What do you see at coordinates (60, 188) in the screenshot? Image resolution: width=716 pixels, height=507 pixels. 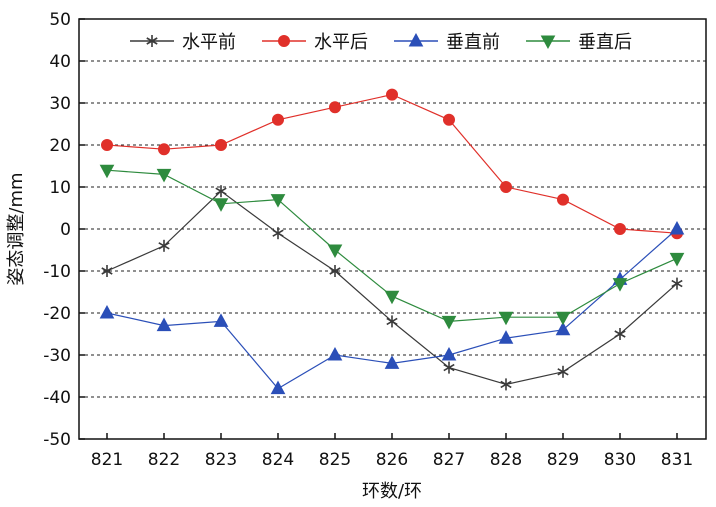 I see `y-tick-label: 10` at bounding box center [60, 188].